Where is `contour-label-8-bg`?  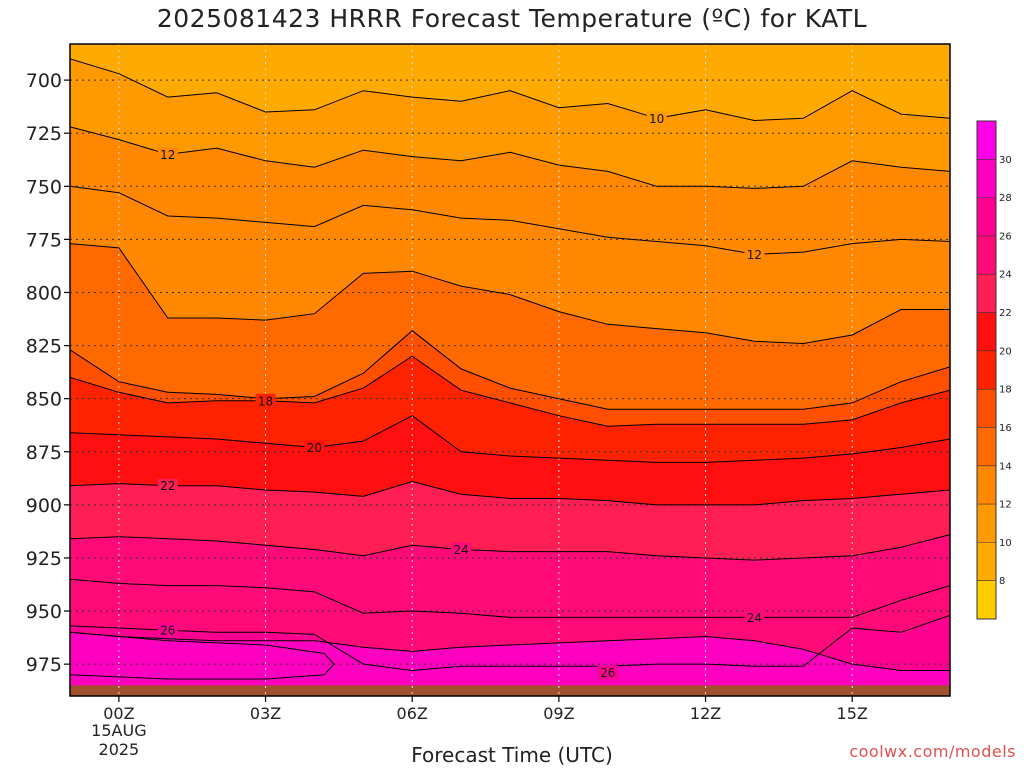 contour-label-8-bg is located at coordinates (461, 549).